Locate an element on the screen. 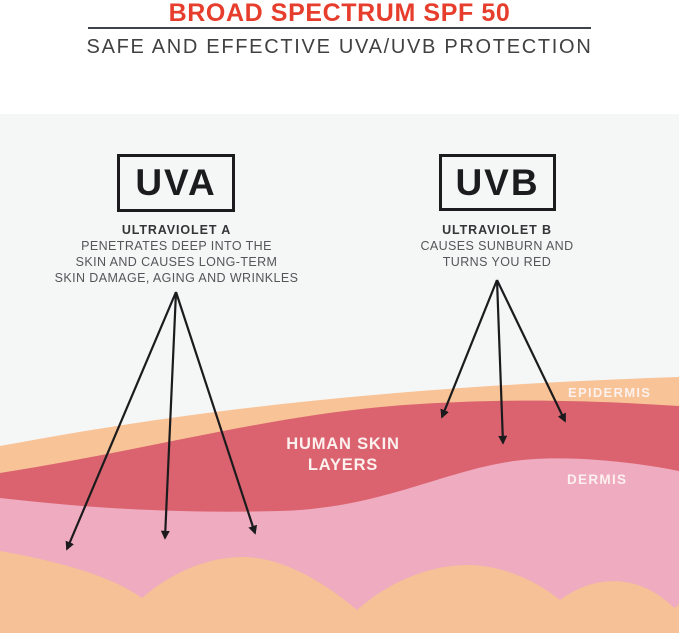  uva-heading: ULTRAVIOLET A is located at coordinates (176, 230).